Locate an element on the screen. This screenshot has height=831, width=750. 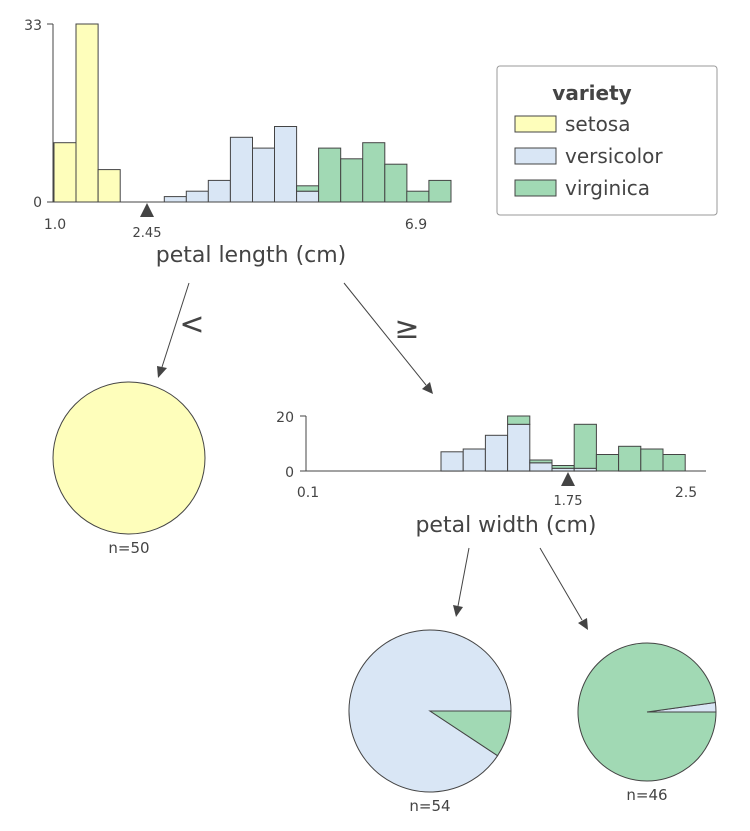
leaf-setosa: n=50 is located at coordinates (129, 469).